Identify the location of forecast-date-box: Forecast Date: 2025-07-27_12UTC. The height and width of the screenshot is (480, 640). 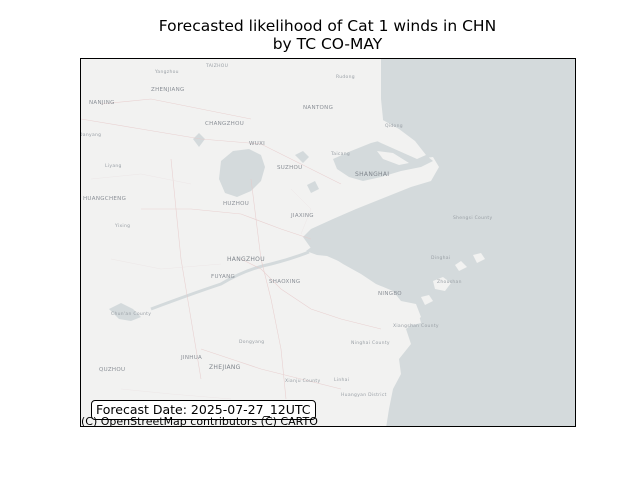
(203, 410).